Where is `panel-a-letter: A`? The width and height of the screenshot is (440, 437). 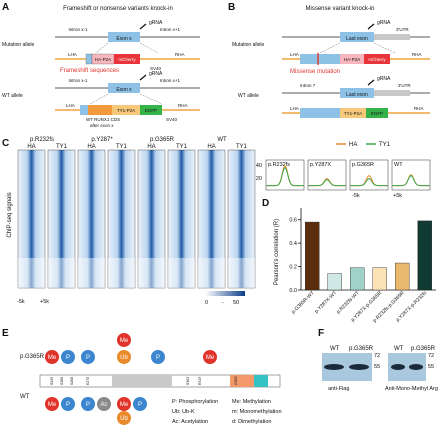
panel-a-letter: A is located at coordinates (5, 7).